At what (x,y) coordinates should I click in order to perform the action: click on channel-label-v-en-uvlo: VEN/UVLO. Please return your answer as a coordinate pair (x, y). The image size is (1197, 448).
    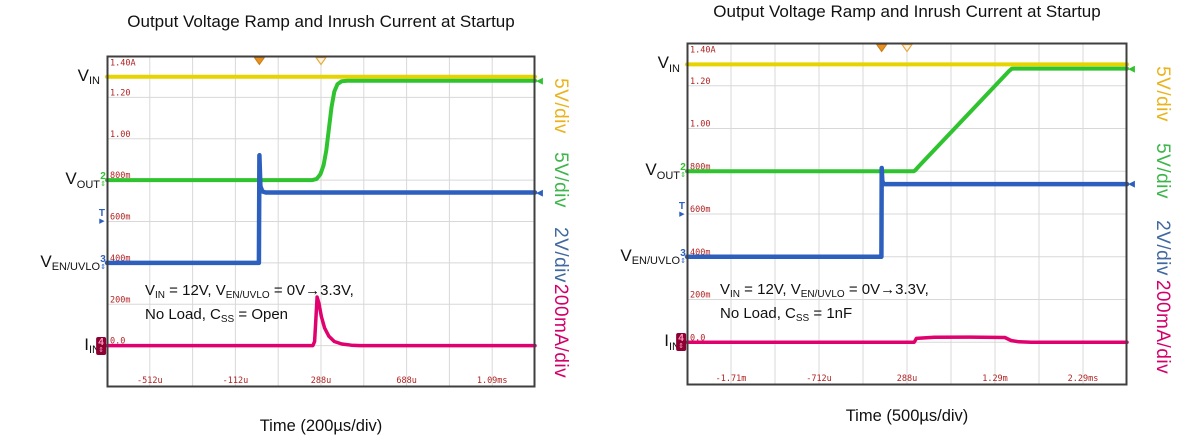
    Looking at the image, I should click on (650, 256).